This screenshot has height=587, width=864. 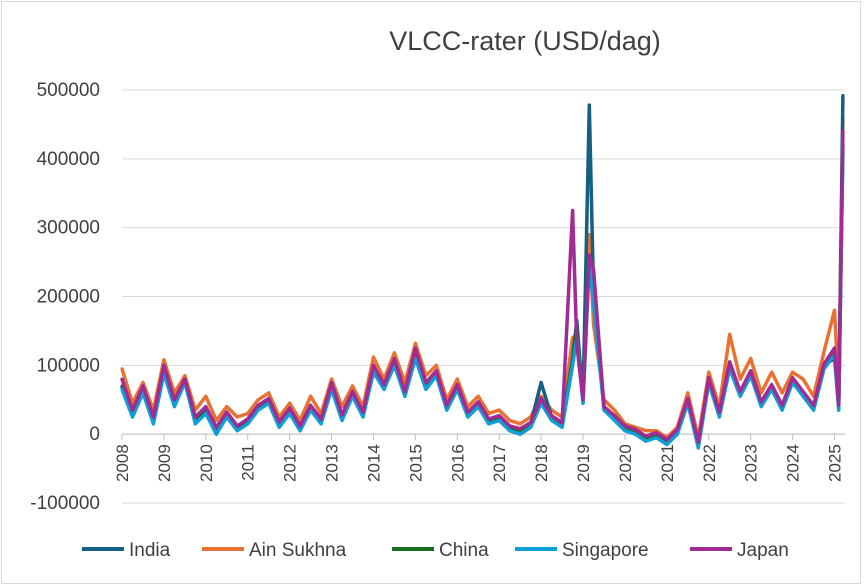 I want to click on y-tick-label: 400000, so click(x=68, y=159).